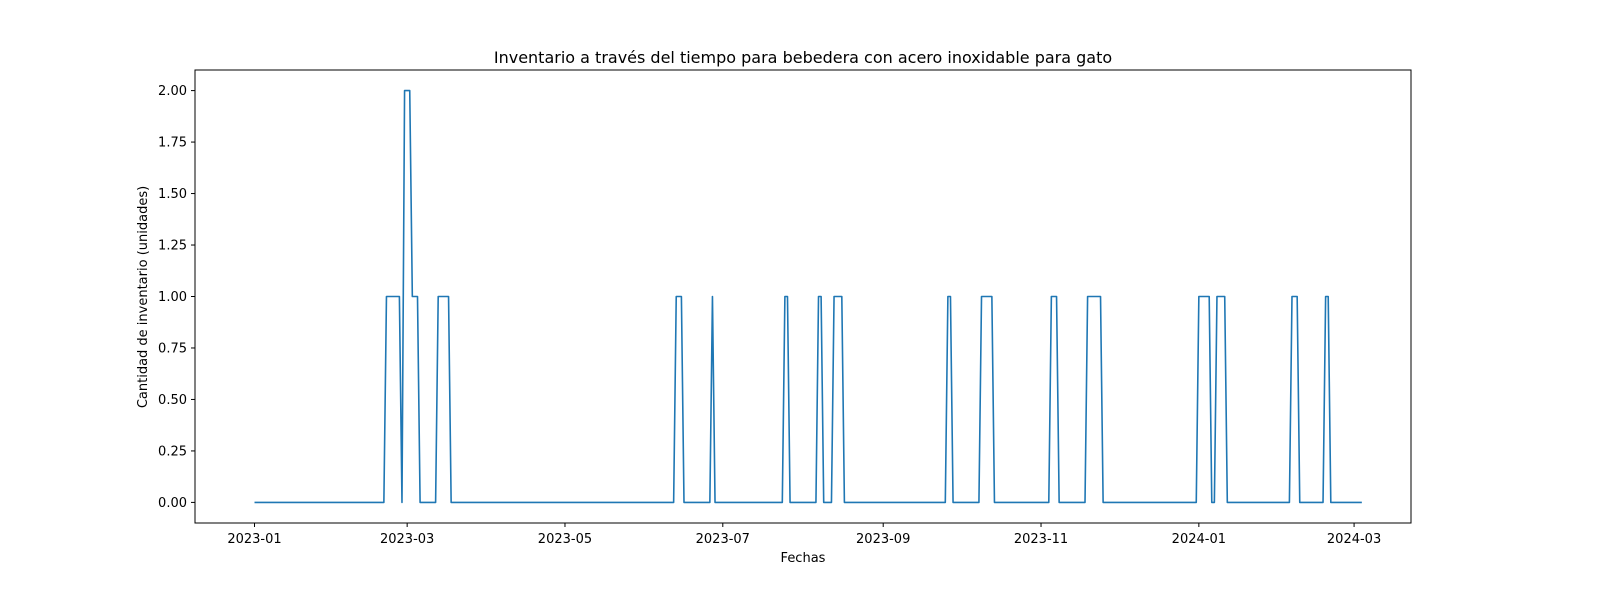  Describe the element at coordinates (1199, 539) in the screenshot. I see `x-tick-label: 2024-01` at that location.